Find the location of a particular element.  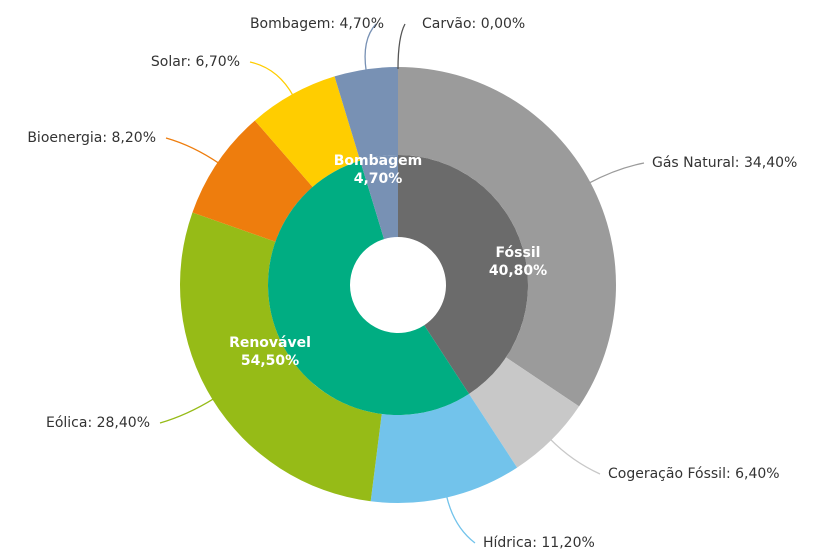

outer-label: Eólica: 28,40% is located at coordinates (98, 423).